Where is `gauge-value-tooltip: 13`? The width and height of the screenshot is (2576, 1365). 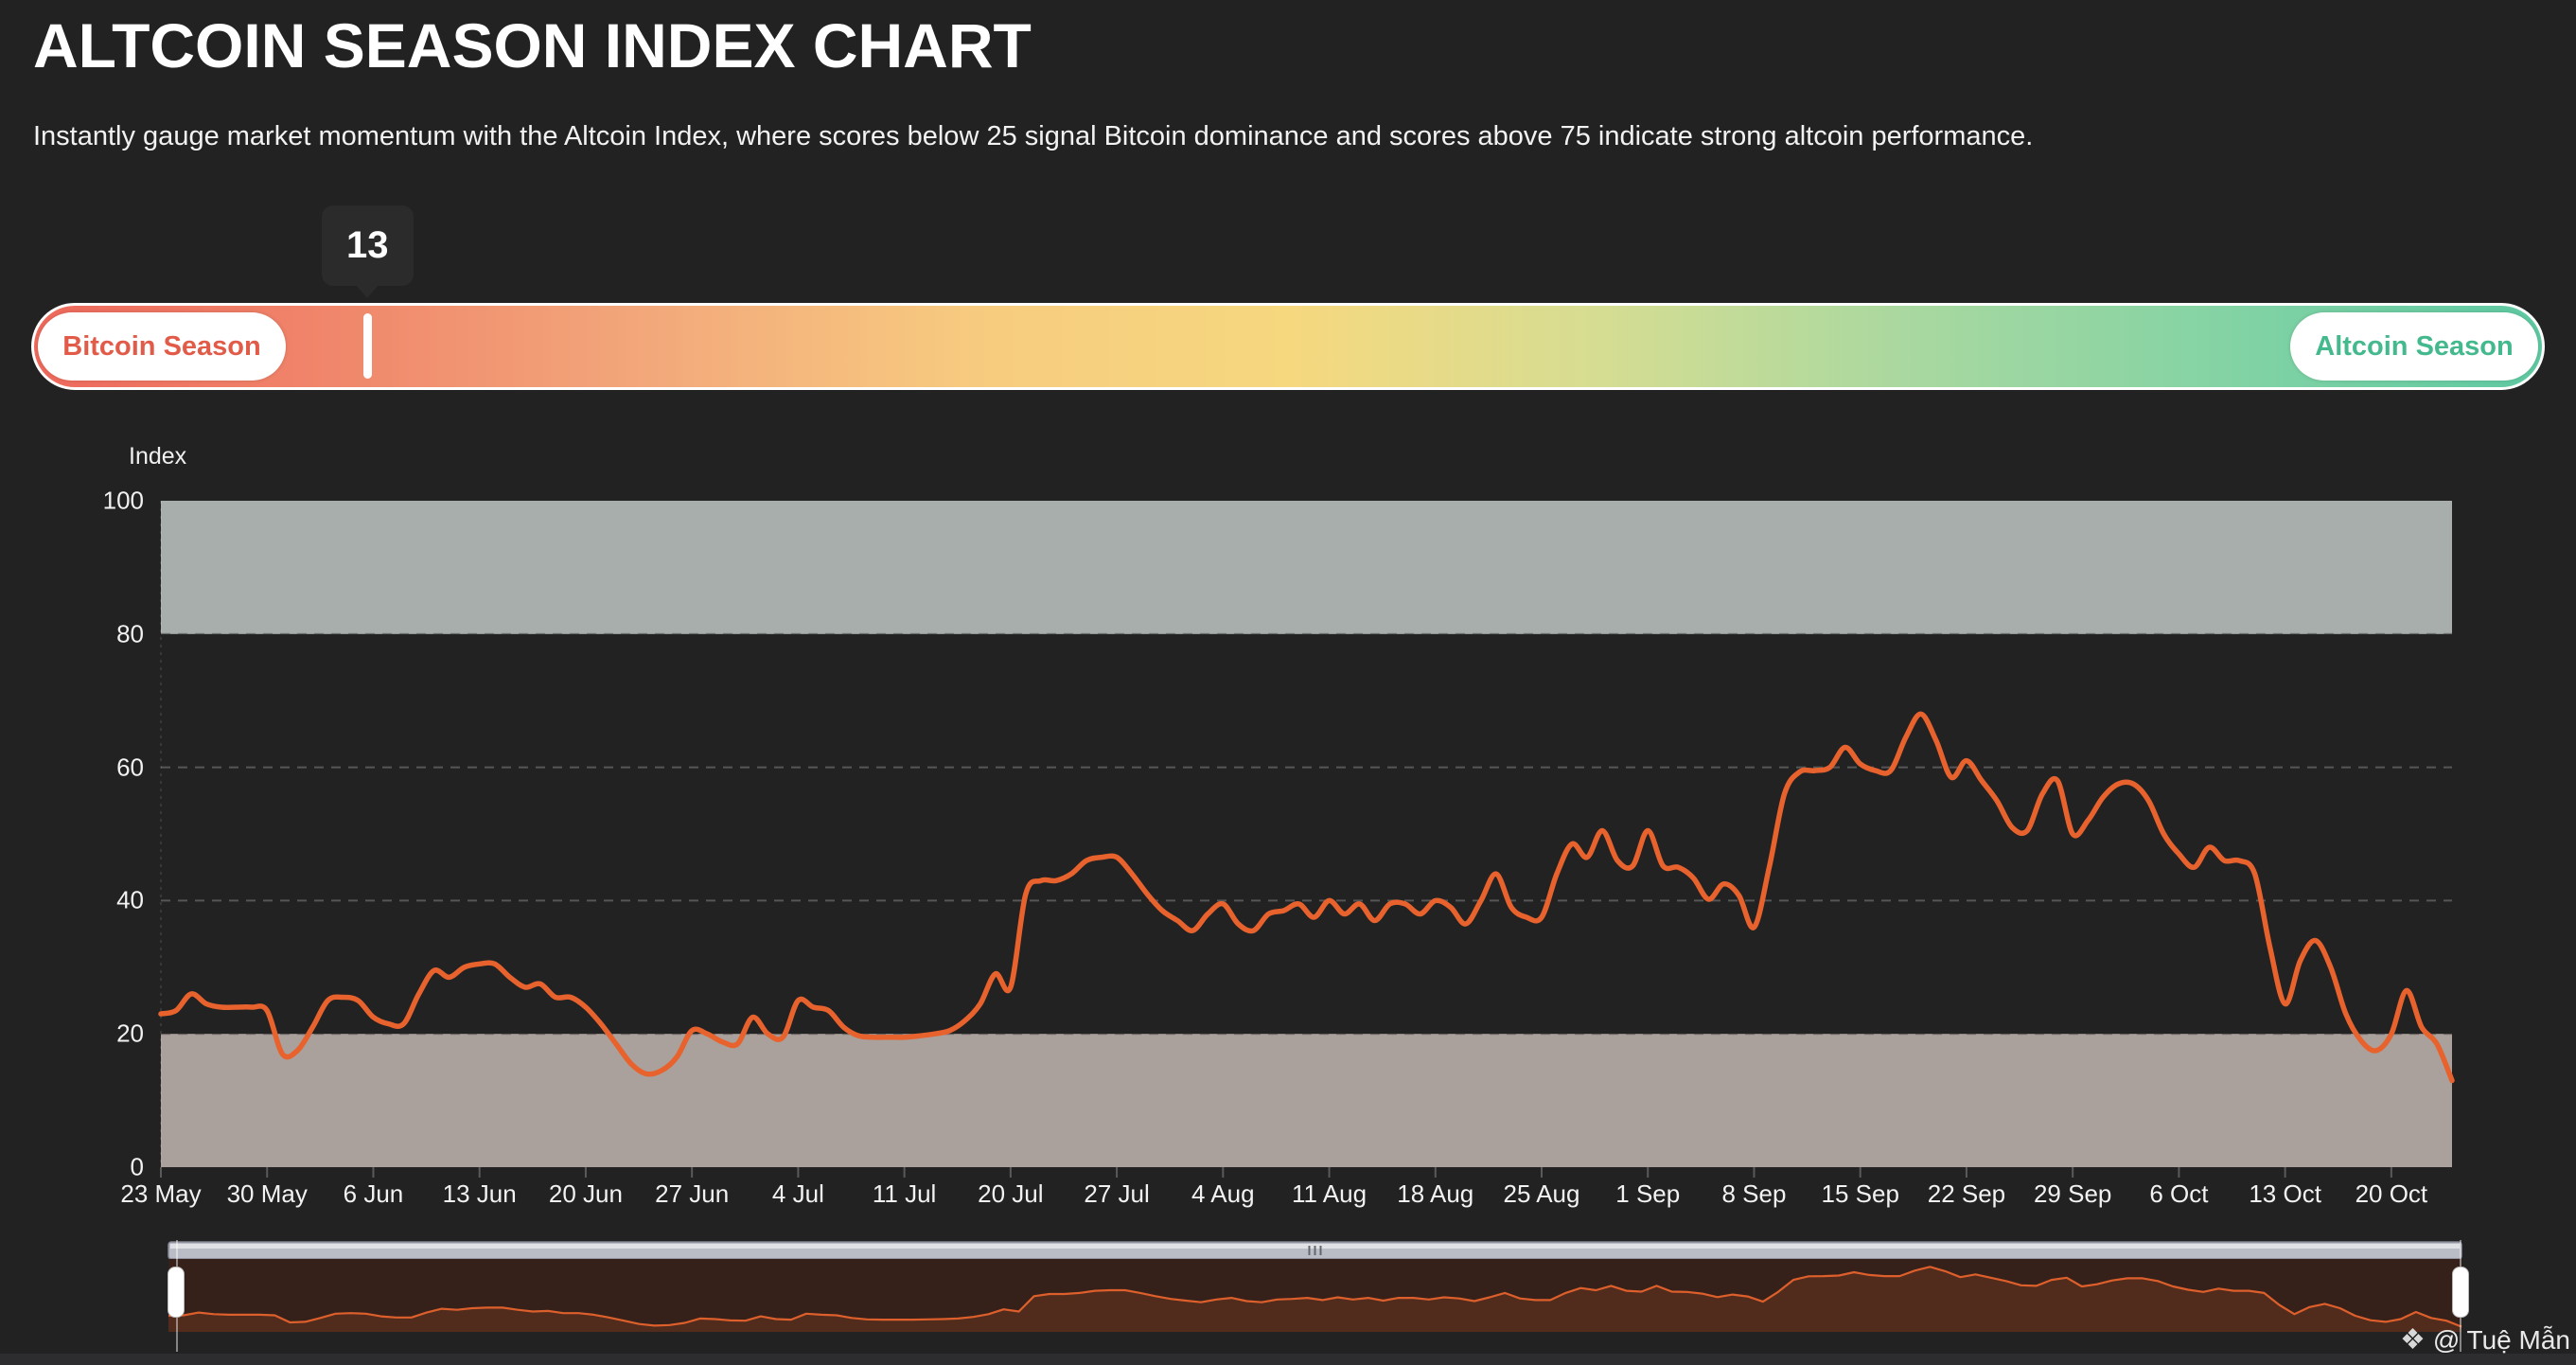 gauge-value-tooltip: 13 is located at coordinates (367, 251).